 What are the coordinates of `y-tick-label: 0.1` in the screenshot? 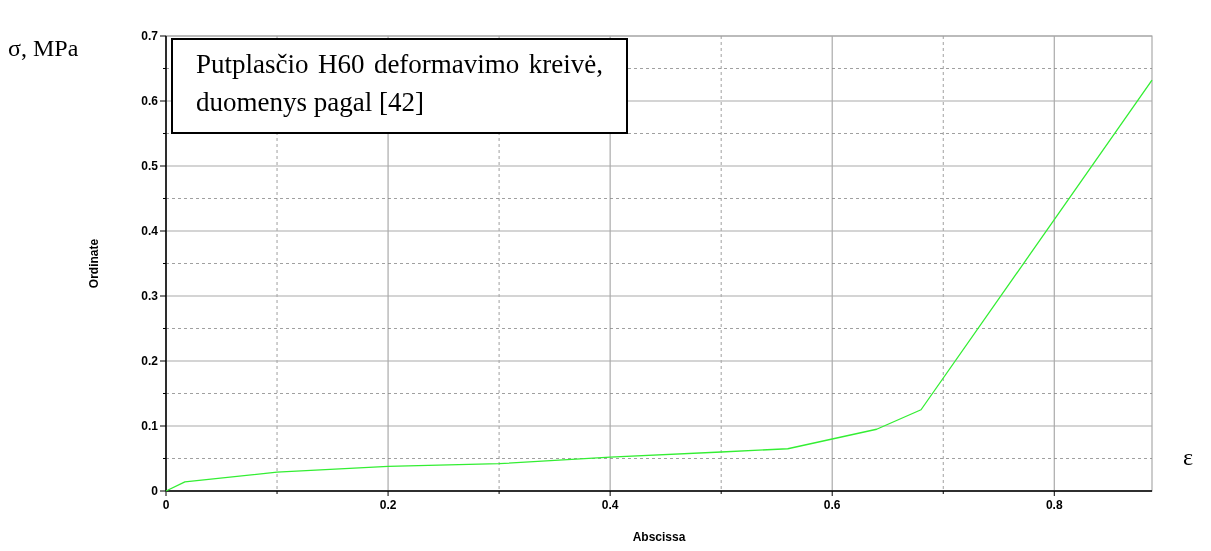 It's located at (150, 426).